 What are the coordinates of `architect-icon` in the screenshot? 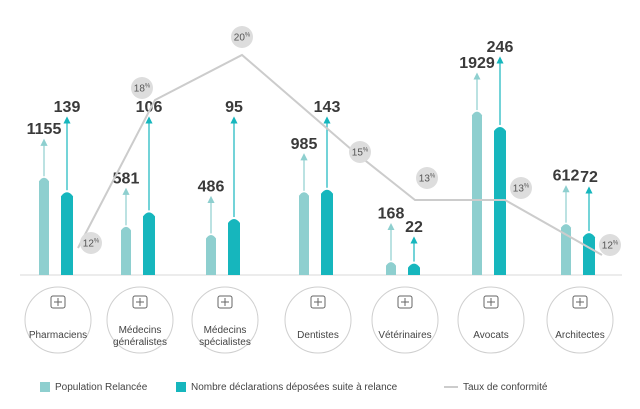 It's located at (580, 302).